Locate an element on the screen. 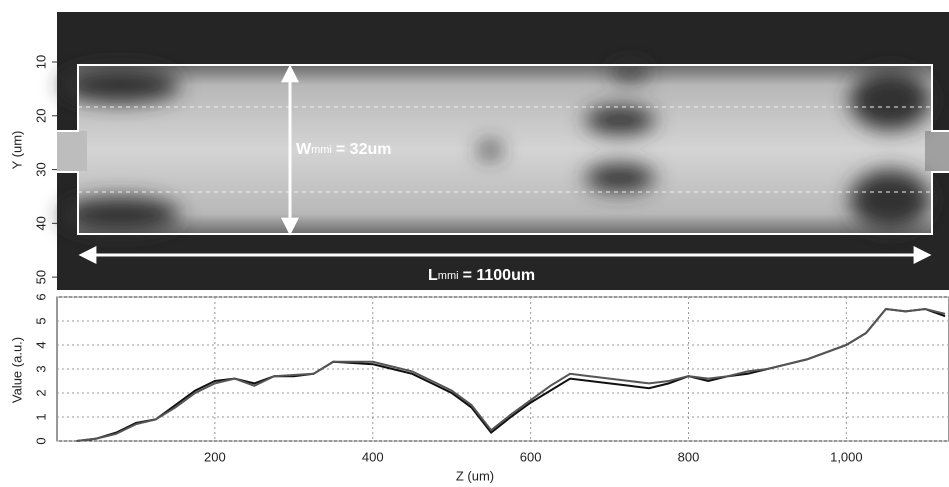  y-tick-label: 2 is located at coordinates (40, 392).